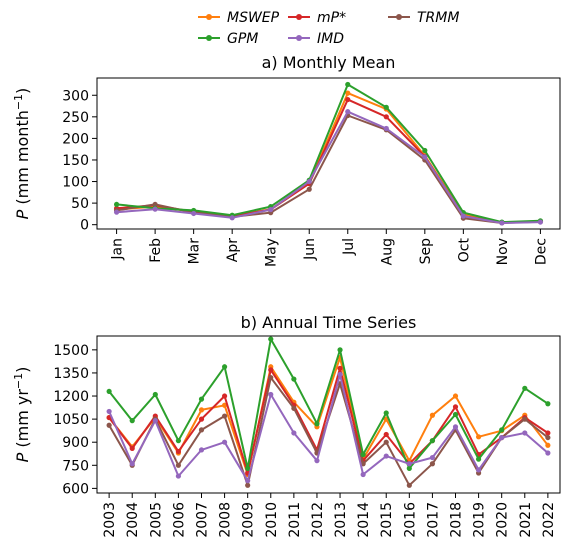 This screenshot has height=550, width=574. Describe the element at coordinates (526, 520) in the screenshot. I see `x-tick-label: 2021` at that location.